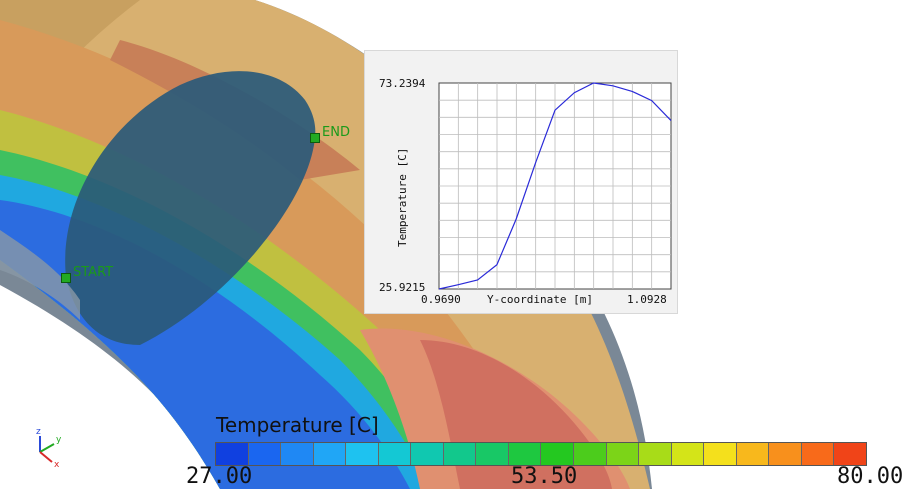 This screenshot has height=489, width=907. What do you see at coordinates (402, 287) in the screenshot?
I see `y-min-label: 25.9215` at bounding box center [402, 287].